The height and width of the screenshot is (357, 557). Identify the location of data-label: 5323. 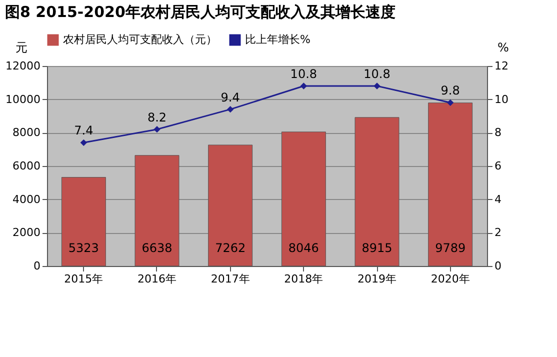
(83, 248).